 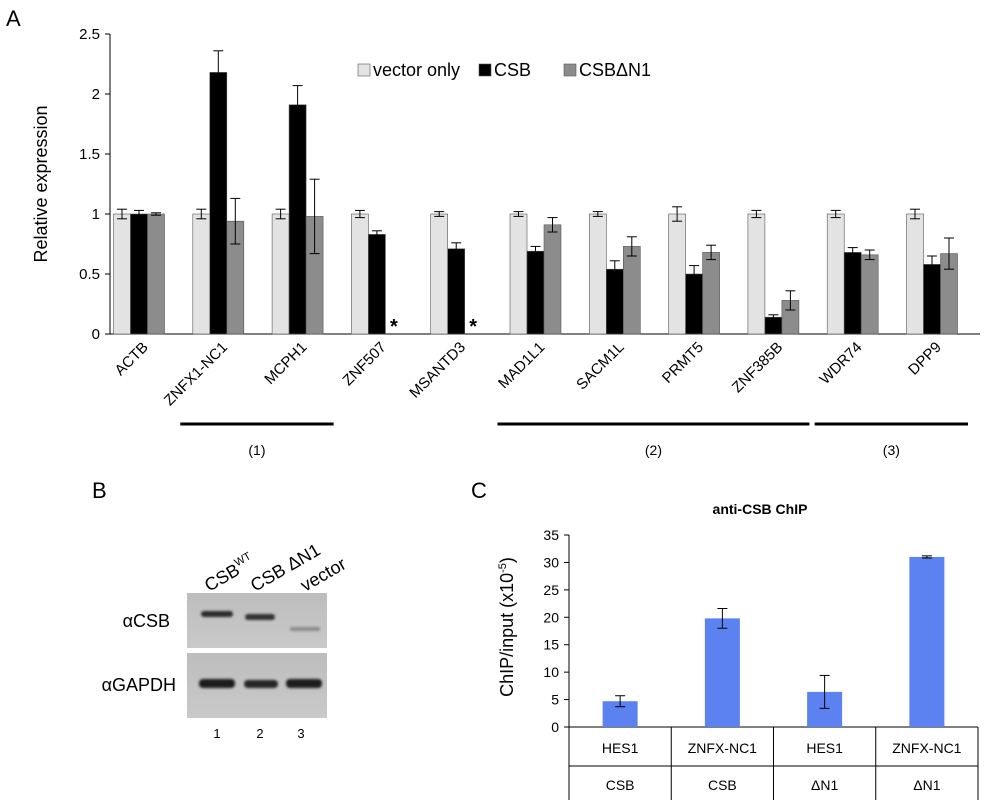 What do you see at coordinates (760, 509) in the screenshot?
I see `chip-chart-title: anti-CSB ChIP` at bounding box center [760, 509].